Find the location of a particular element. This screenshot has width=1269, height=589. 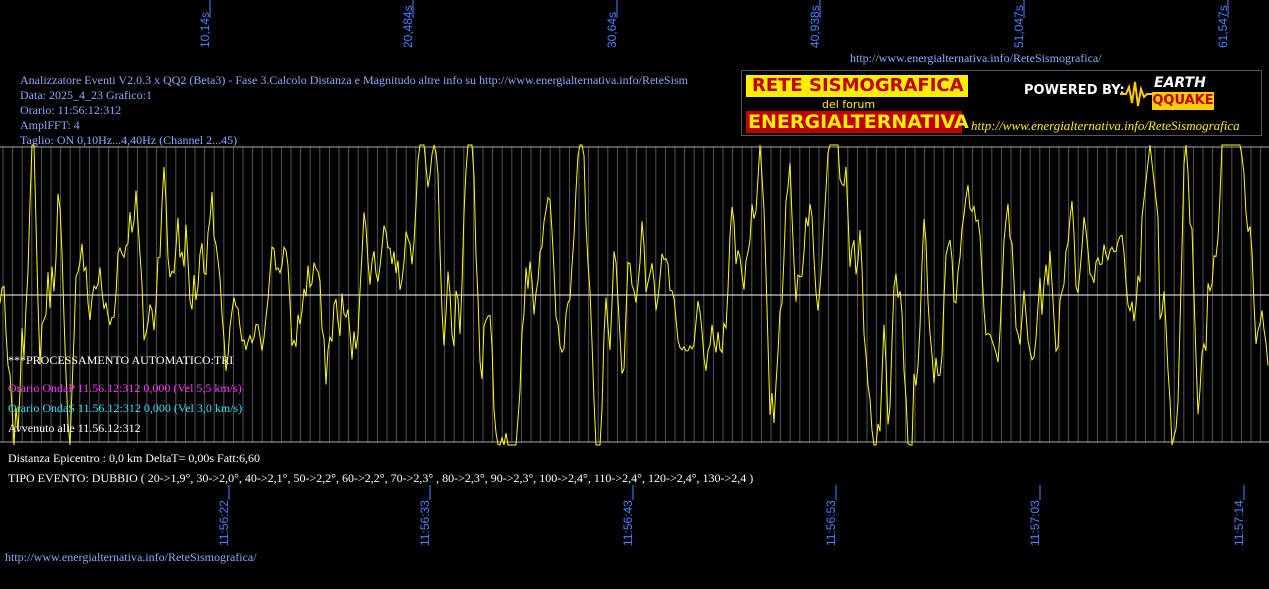

logo-powered-by: POWERED BY: is located at coordinates (1074, 90).